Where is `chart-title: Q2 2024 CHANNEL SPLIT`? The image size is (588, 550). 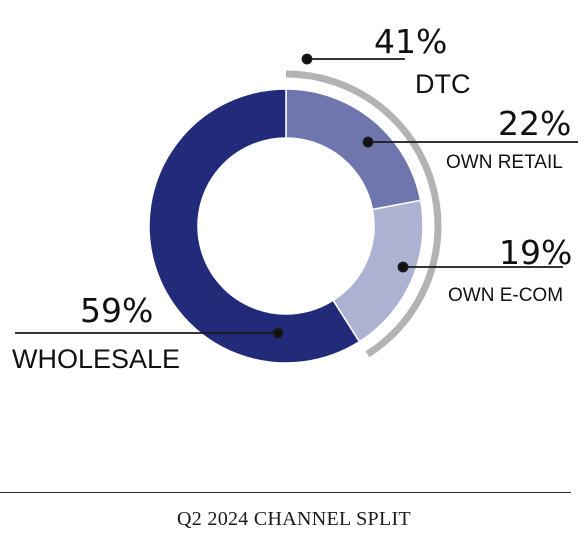
chart-title: Q2 2024 CHANNEL SPLIT is located at coordinates (294, 519).